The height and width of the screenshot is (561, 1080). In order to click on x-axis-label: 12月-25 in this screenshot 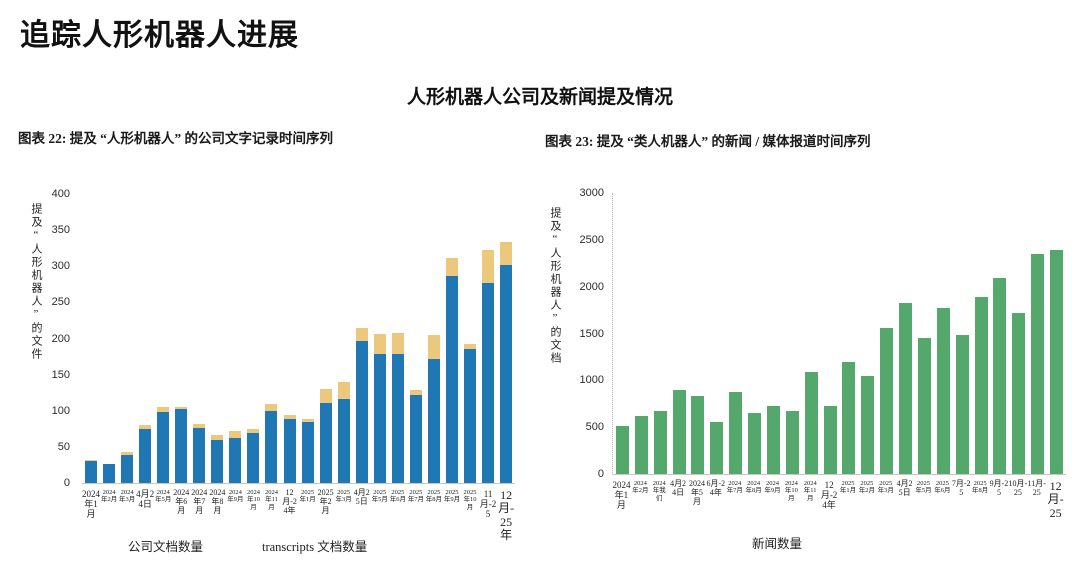, I will do `click(1055, 499)`.